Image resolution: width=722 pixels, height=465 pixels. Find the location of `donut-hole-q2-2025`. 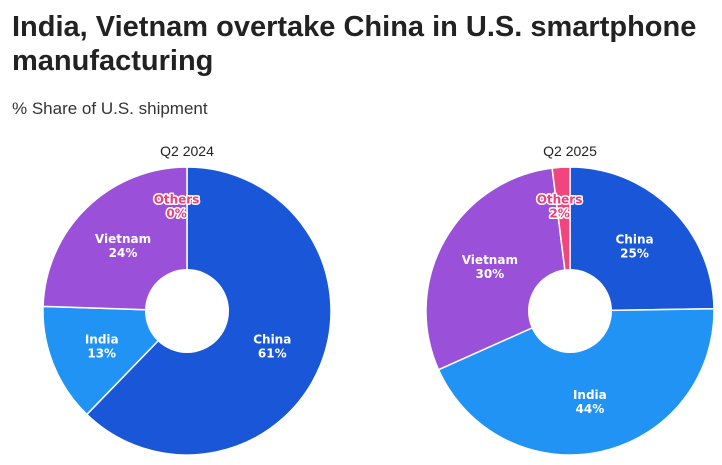

donut-hole-q2-2025 is located at coordinates (570, 311).